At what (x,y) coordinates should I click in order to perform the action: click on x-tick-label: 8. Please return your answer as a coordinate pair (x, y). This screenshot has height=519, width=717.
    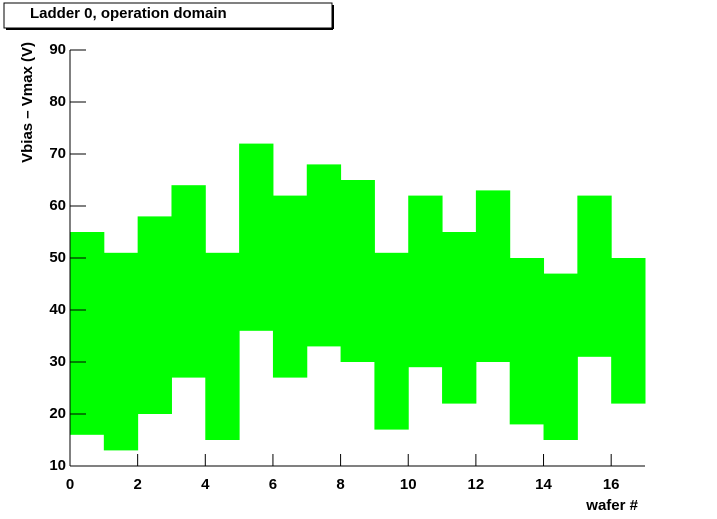
    Looking at the image, I should click on (340, 484).